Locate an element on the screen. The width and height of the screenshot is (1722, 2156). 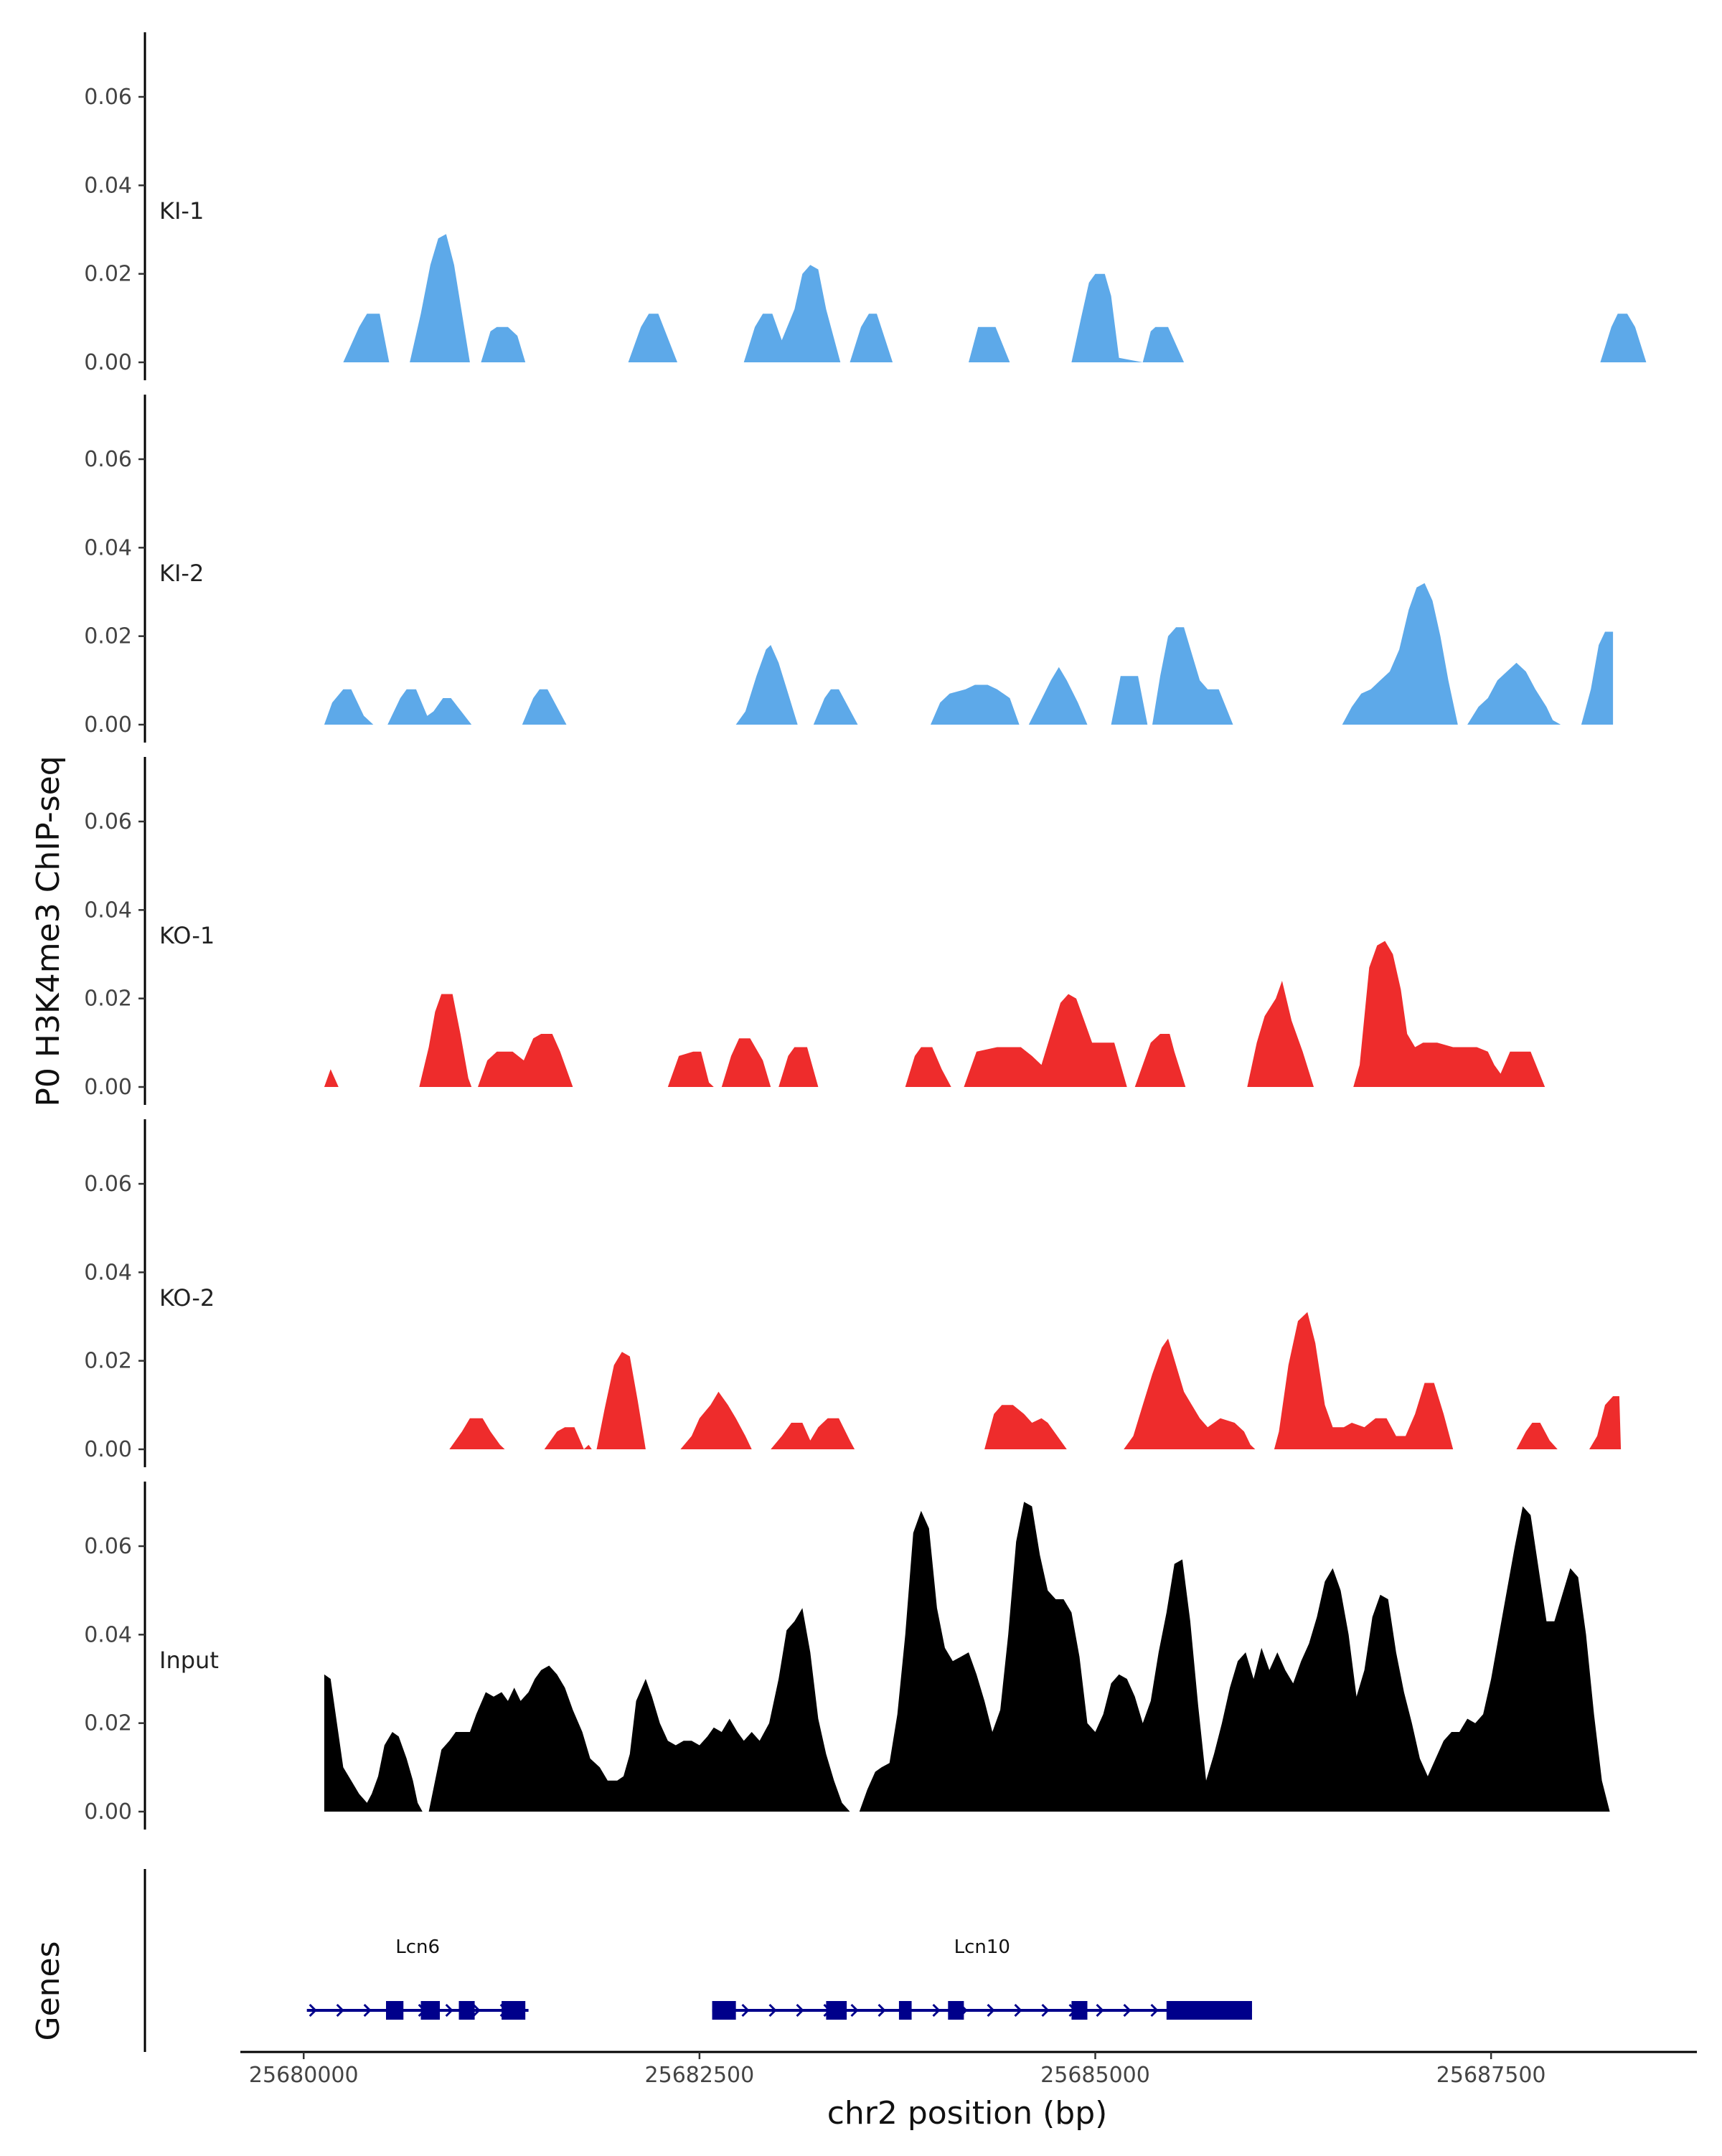
genes-axis-title: Genes is located at coordinates (49, 1990).